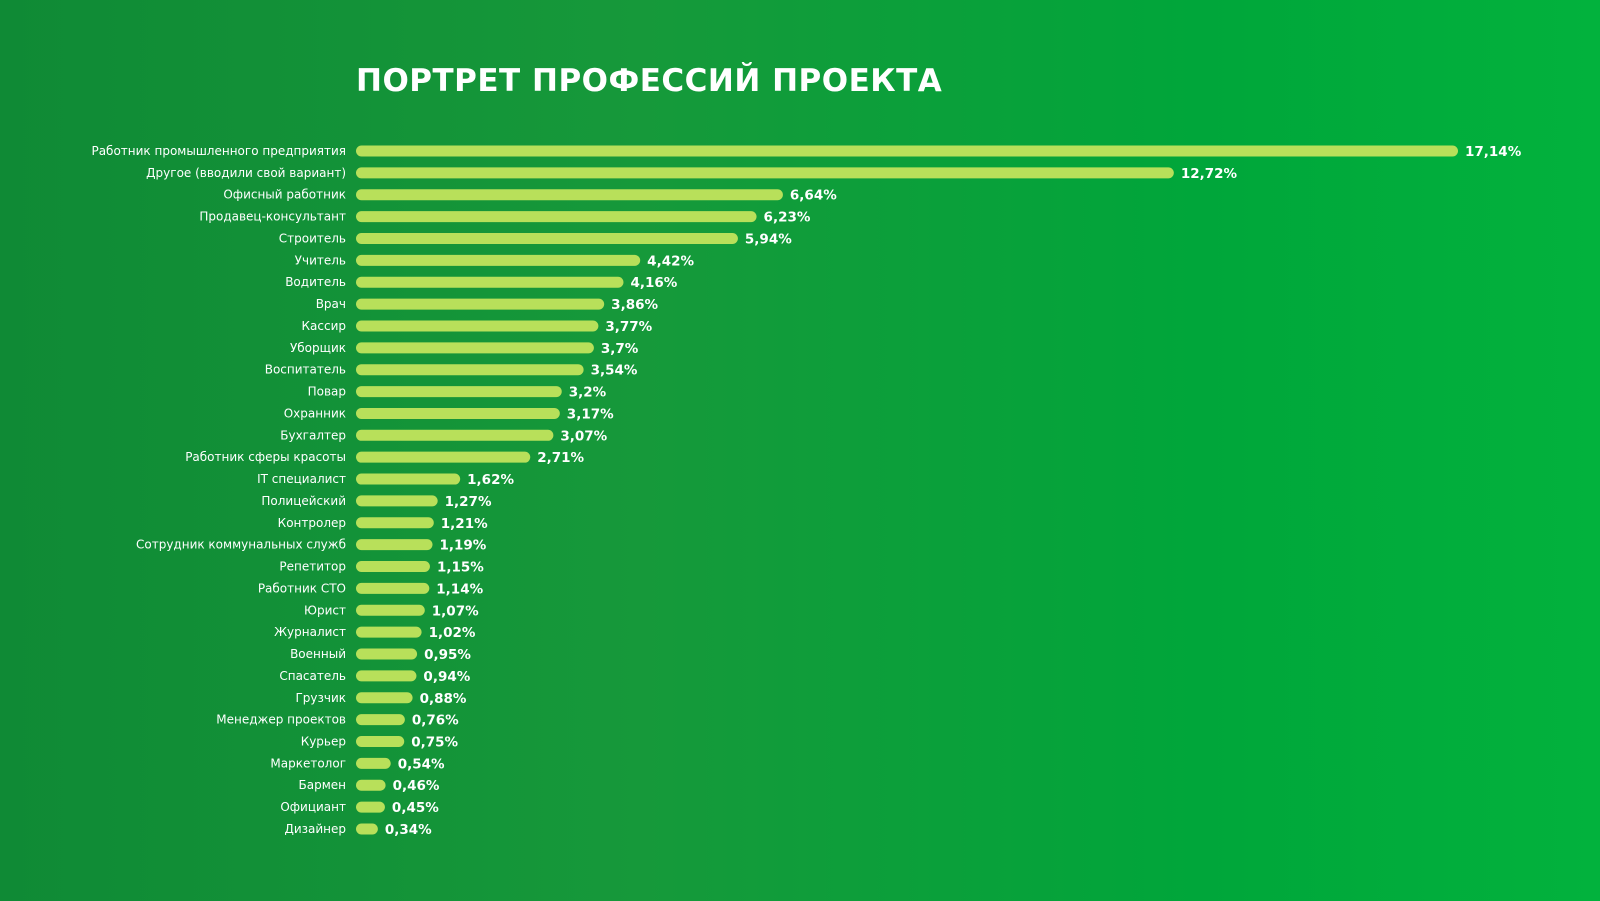 This screenshot has width=1600, height=901. I want to click on value-label: 3,7%, so click(620, 349).